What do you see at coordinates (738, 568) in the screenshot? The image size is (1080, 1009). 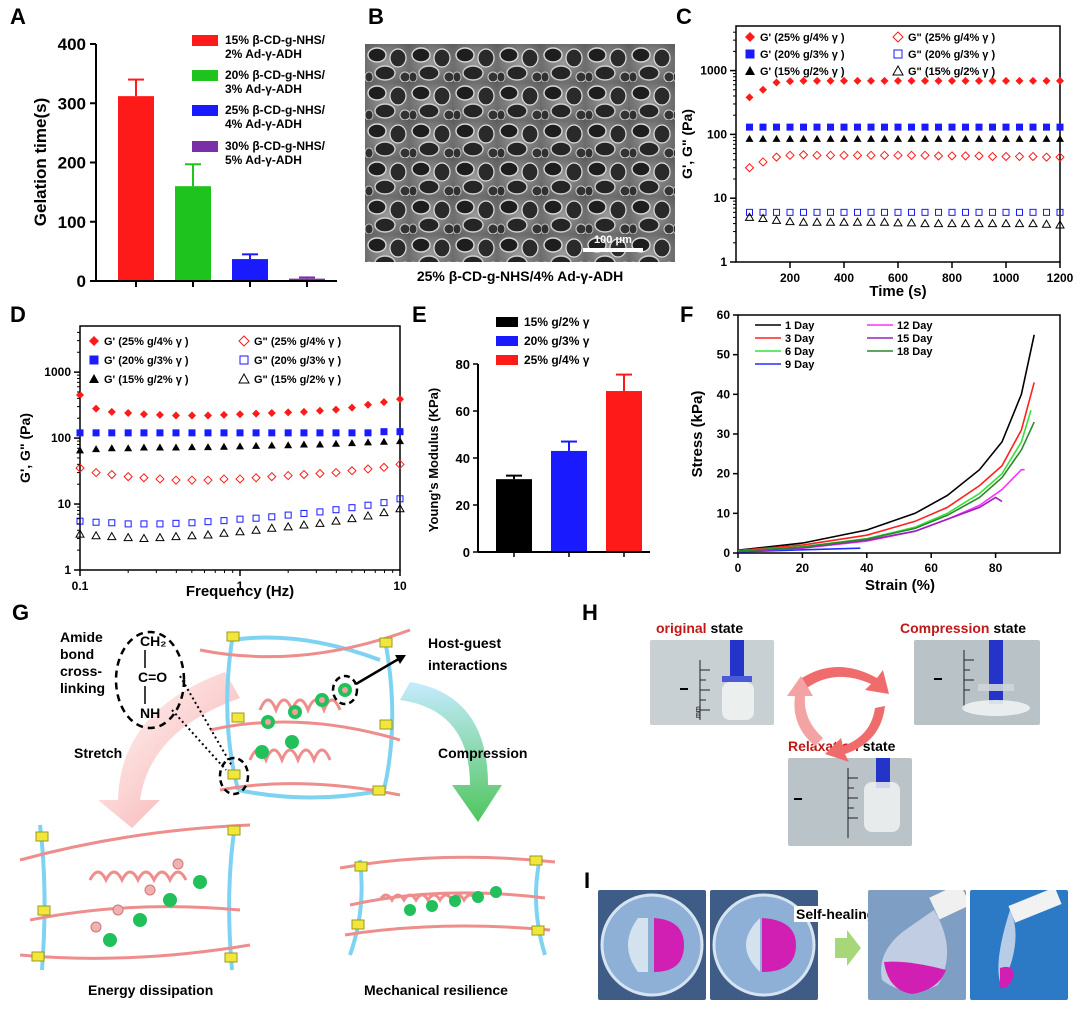 I see `x-tick-label: 0` at bounding box center [738, 568].